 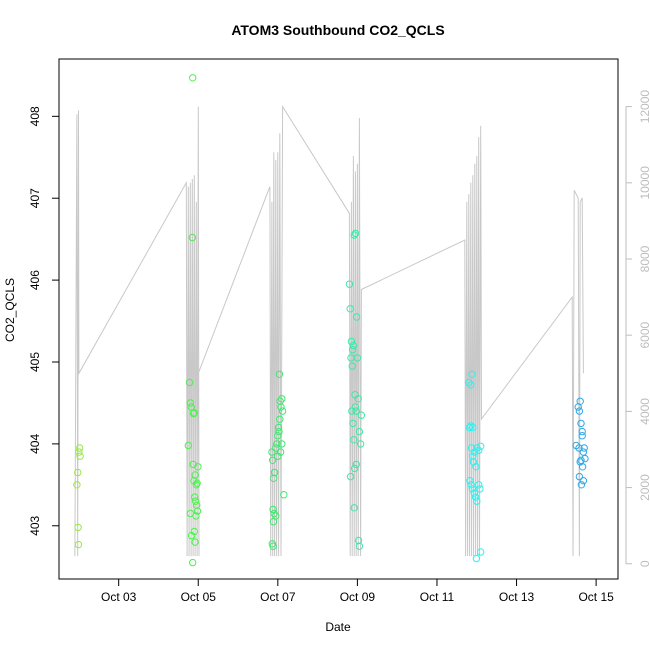 I want to click on x-tick-label: Oct 11, so click(x=437, y=597).